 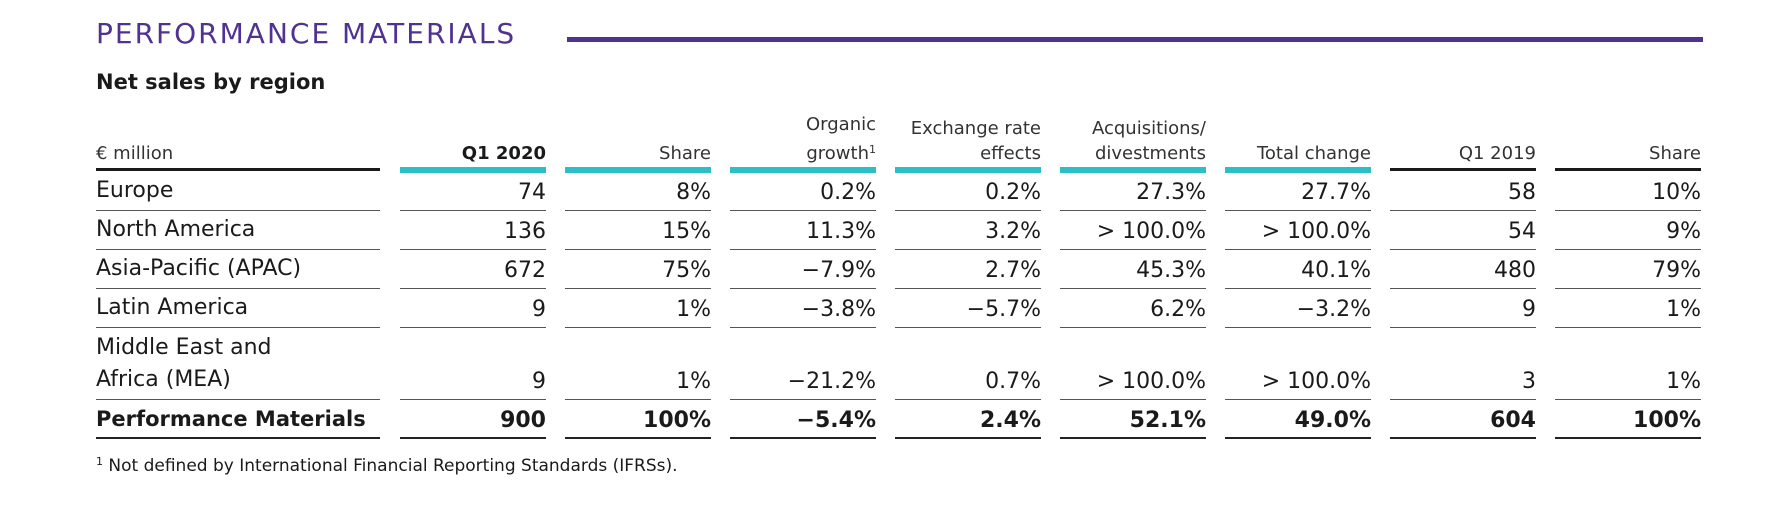 What do you see at coordinates (238, 308) in the screenshot?
I see `row-label: Latin America` at bounding box center [238, 308].